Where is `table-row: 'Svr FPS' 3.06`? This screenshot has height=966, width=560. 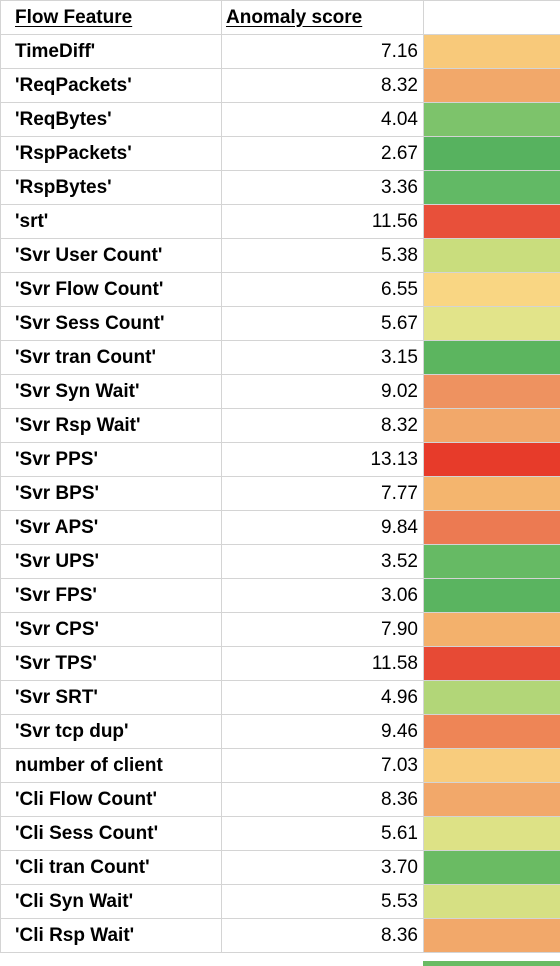
table-row: 'Svr FPS' 3.06 is located at coordinates (280, 595).